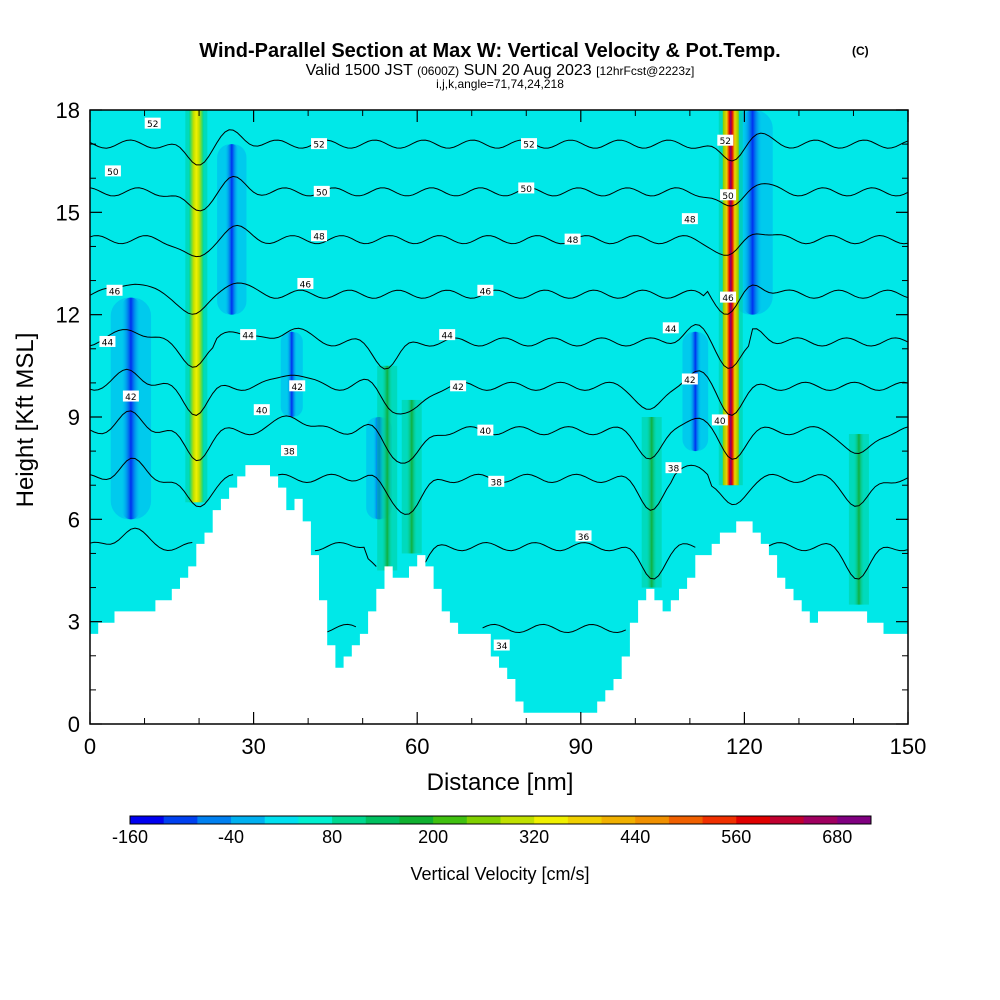 This screenshot has width=1000, height=1000. What do you see at coordinates (74, 622) in the screenshot?
I see `y-tick-label: 3` at bounding box center [74, 622].